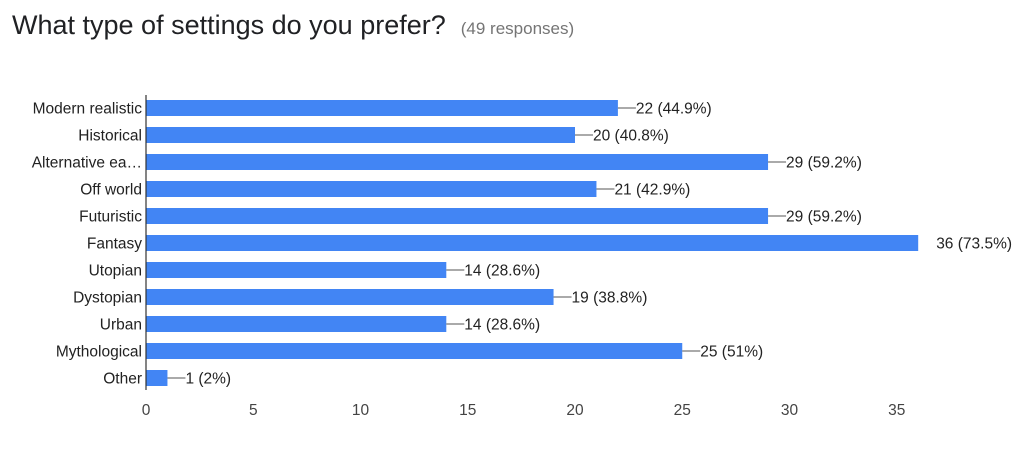  What do you see at coordinates (146, 410) in the screenshot?
I see `x-tick-label: 0` at bounding box center [146, 410].